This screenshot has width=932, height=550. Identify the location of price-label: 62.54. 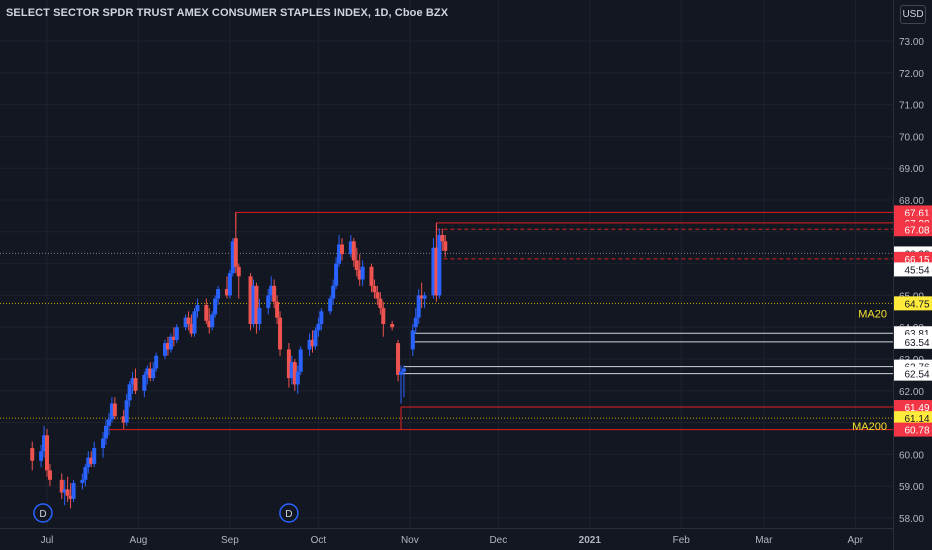
(916, 375).